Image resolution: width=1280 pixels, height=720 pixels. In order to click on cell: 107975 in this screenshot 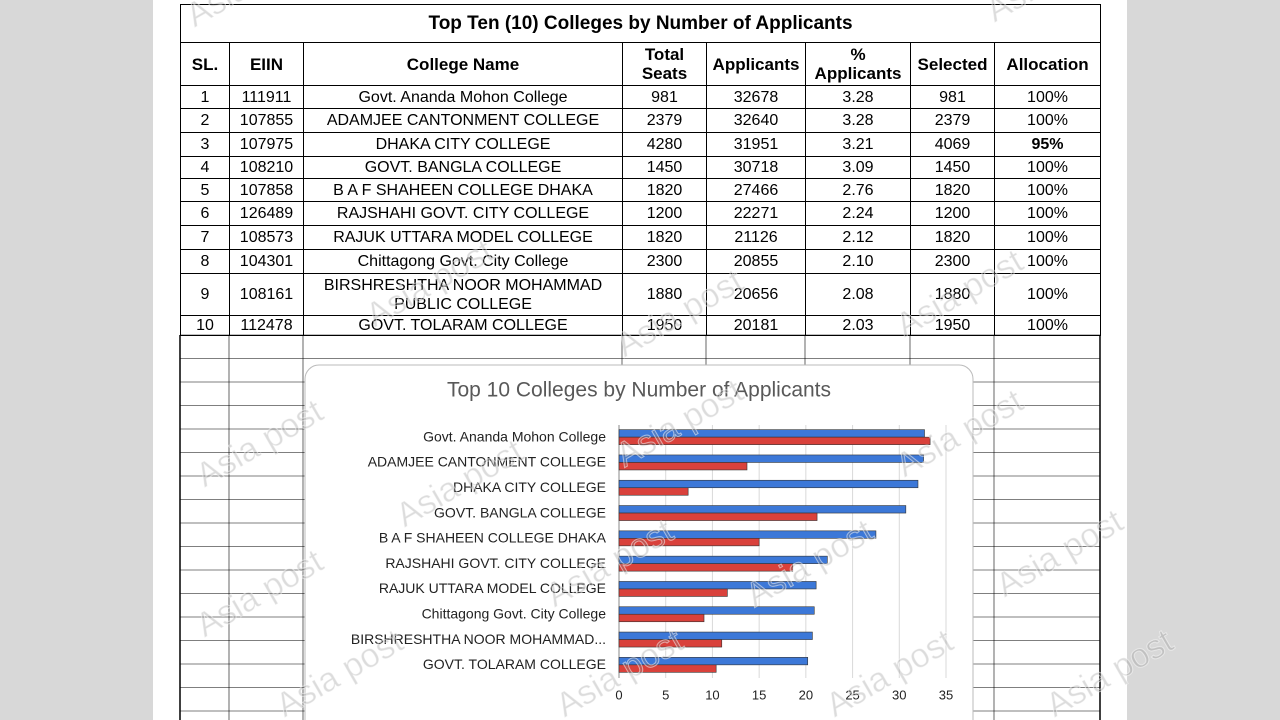, I will do `click(266, 144)`.